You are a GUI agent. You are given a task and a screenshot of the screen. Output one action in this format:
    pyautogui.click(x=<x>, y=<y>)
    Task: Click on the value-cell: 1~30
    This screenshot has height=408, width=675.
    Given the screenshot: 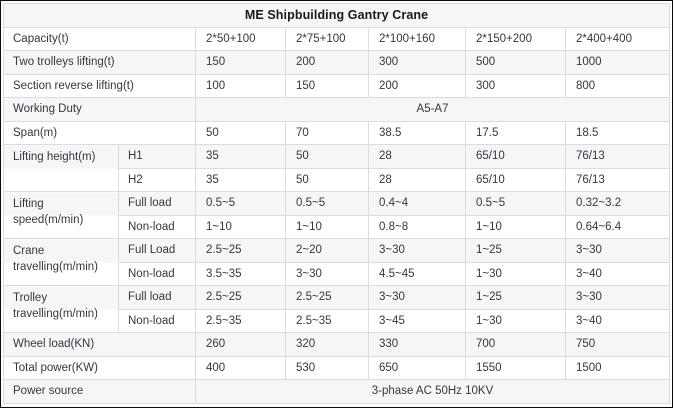 What is the action you would take?
    pyautogui.click(x=515, y=320)
    